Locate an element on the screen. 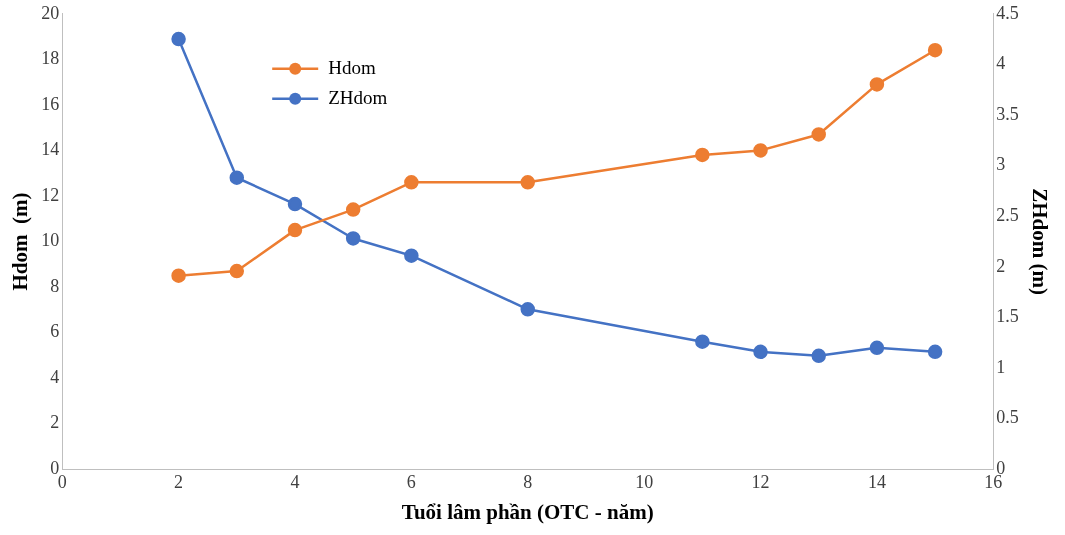 The height and width of the screenshot is (535, 1065). y-tick-label: 4 is located at coordinates (55, 376).